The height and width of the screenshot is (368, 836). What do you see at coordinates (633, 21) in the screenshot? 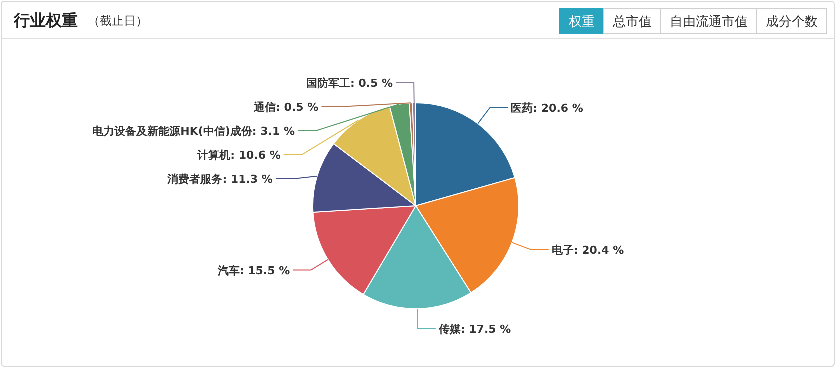
I see `tab: 总市值` at bounding box center [633, 21].